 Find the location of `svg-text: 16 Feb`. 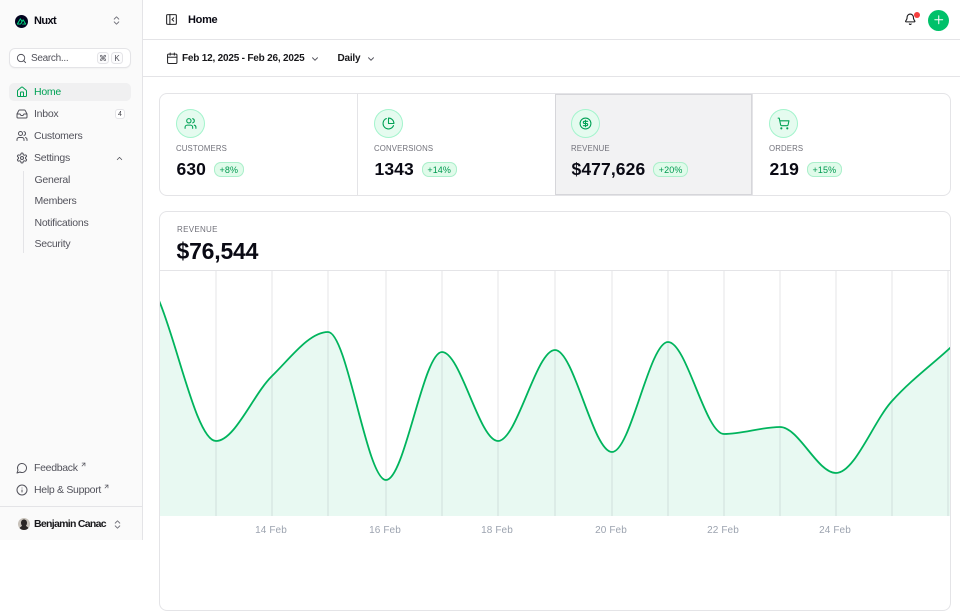

svg-text: 16 Feb is located at coordinates (385, 530).